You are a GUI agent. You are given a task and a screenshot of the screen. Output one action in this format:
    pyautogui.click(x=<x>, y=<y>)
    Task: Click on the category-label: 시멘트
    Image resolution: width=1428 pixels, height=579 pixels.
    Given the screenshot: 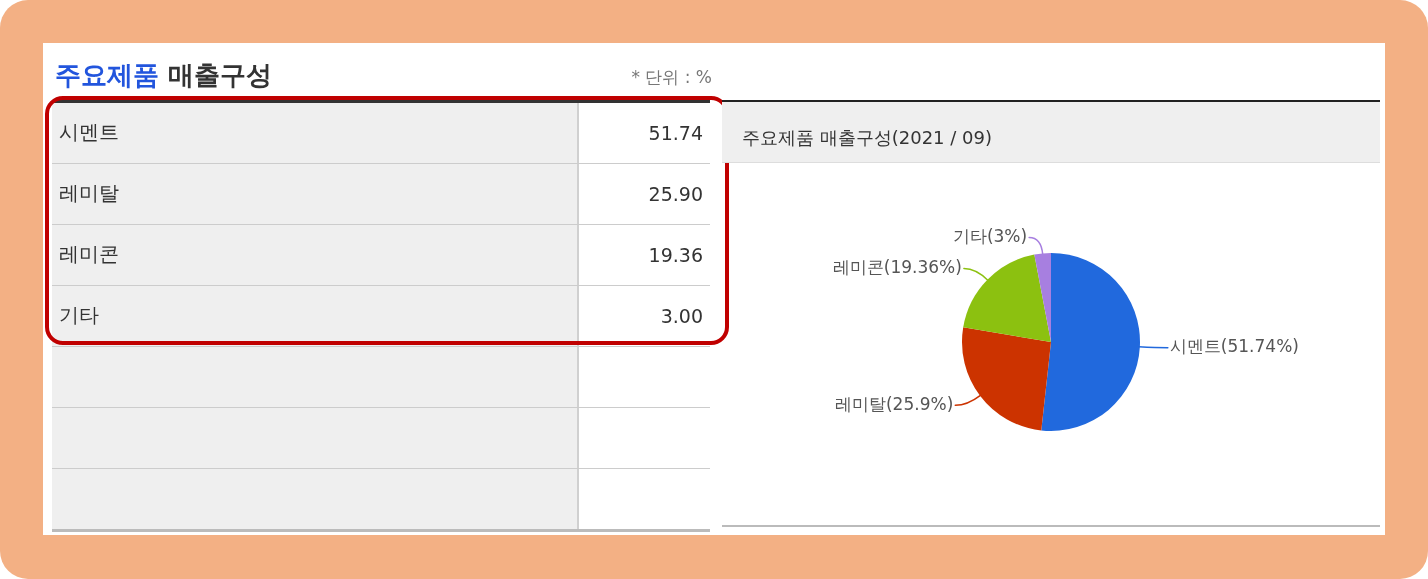 What is the action you would take?
    pyautogui.click(x=89, y=132)
    